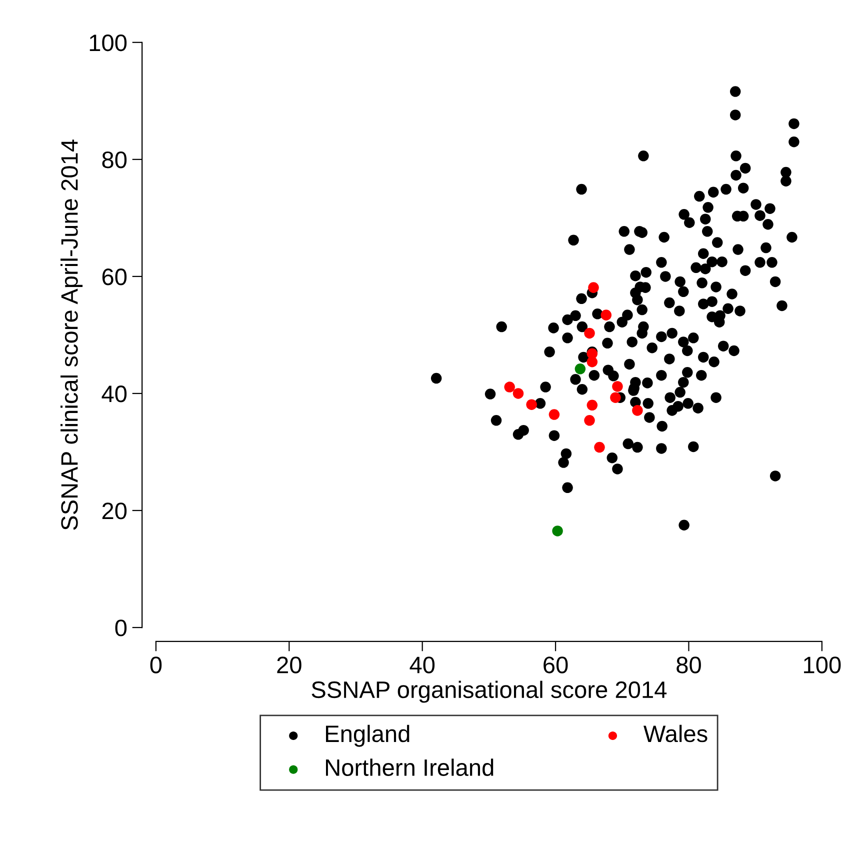 The height and width of the screenshot is (848, 843). I want to click on legend-label: England, so click(368, 735).